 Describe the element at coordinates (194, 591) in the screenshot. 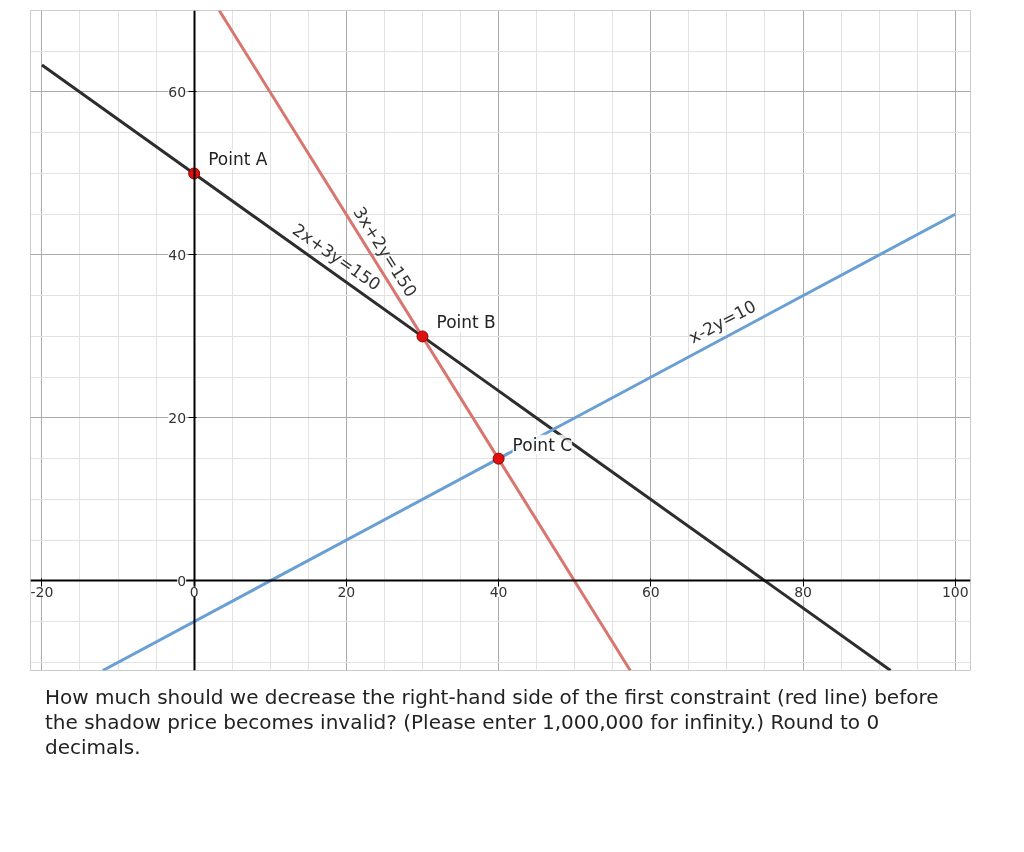

I see `x-tick-label: 0` at that location.